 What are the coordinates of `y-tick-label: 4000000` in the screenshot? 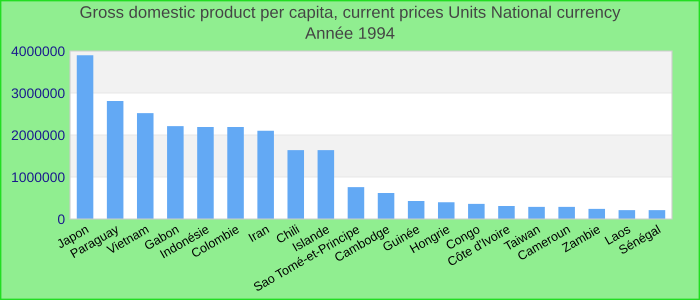 It's located at (38, 51).